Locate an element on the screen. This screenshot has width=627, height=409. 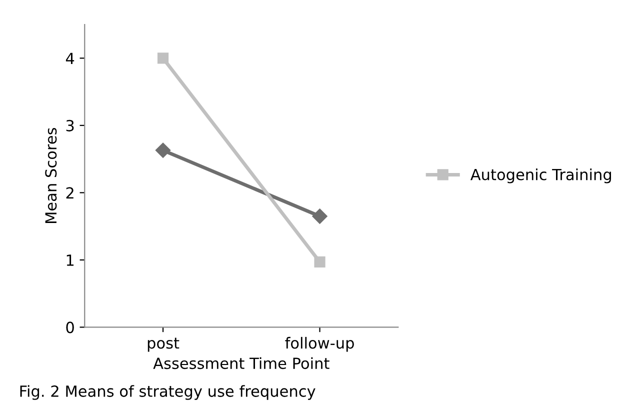
x-axis-title: Assessment Time Point is located at coordinates (241, 363).